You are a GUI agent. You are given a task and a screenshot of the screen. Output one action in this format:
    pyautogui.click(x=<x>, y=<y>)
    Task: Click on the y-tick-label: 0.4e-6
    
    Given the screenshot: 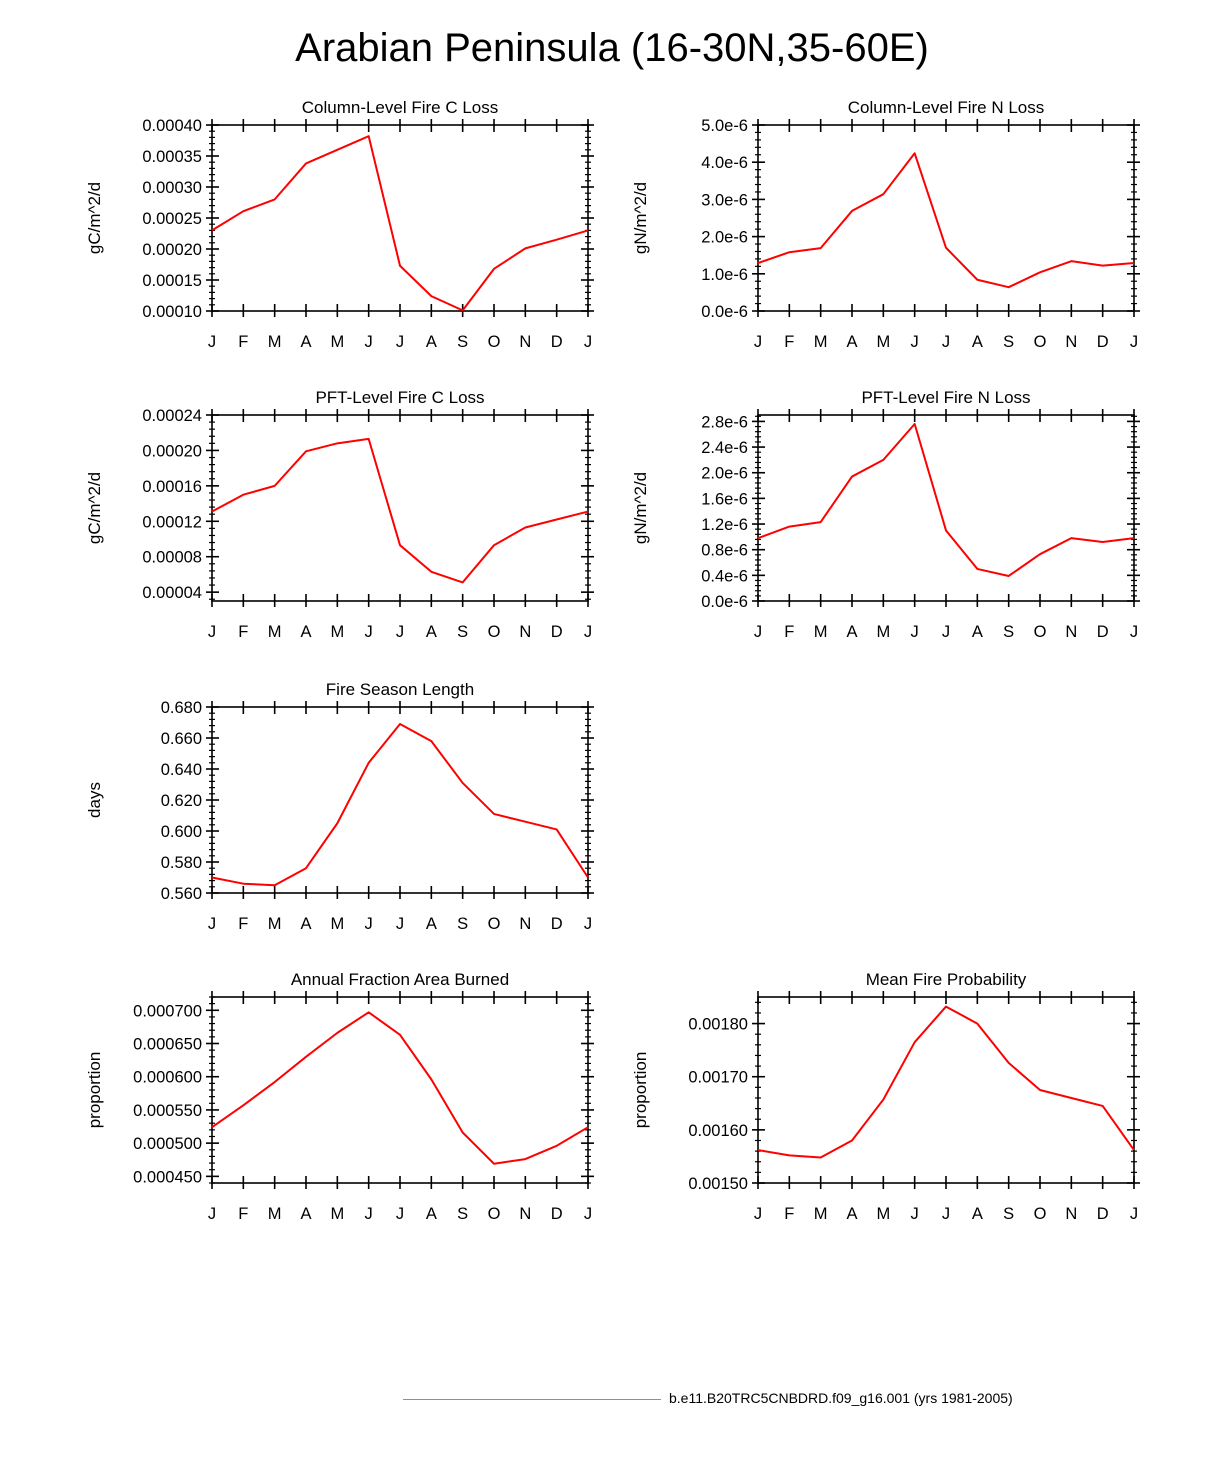 What is the action you would take?
    pyautogui.click(x=724, y=576)
    